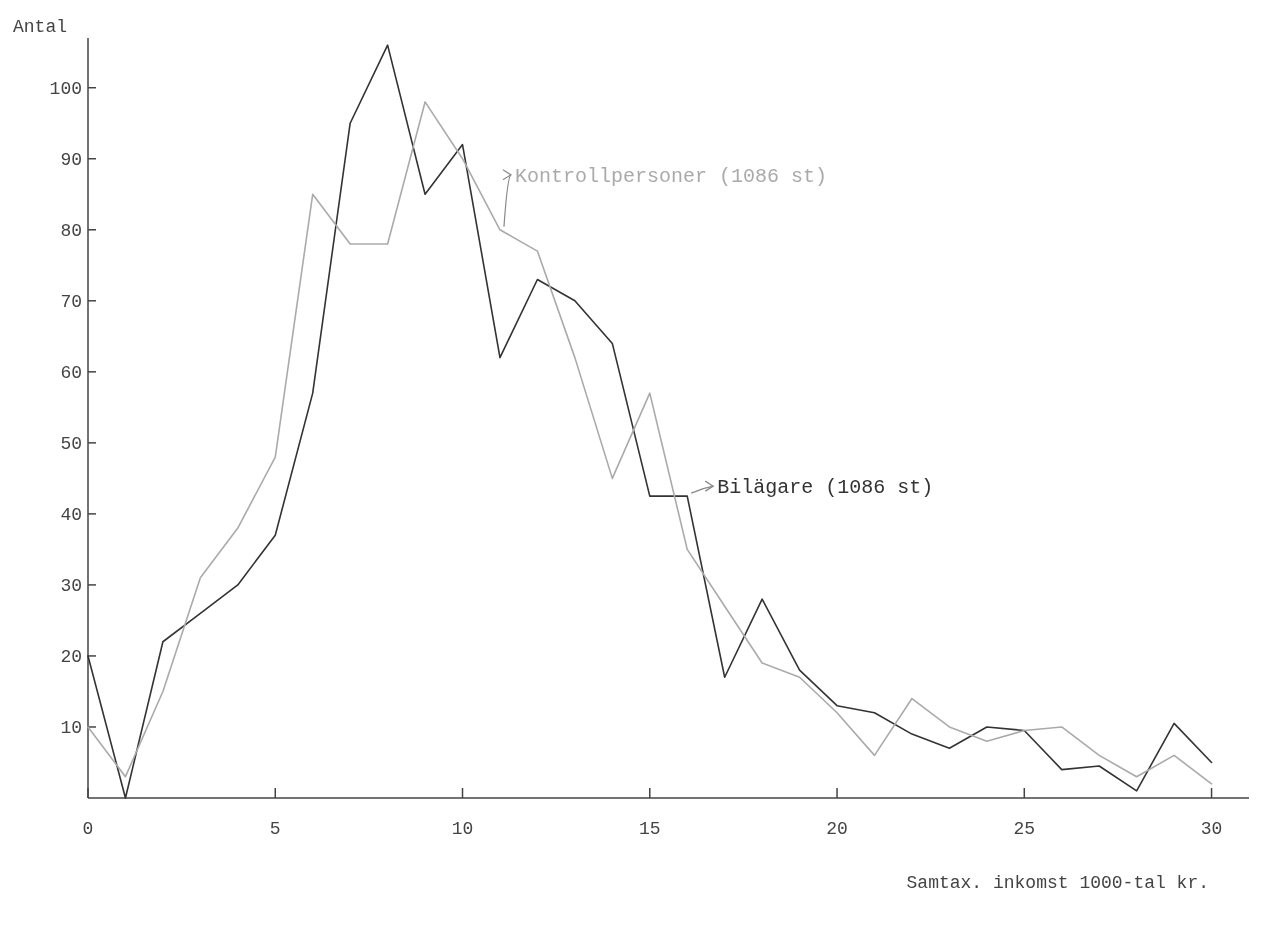  What do you see at coordinates (649, 829) in the screenshot?
I see `x-tick-label: 15` at bounding box center [649, 829].